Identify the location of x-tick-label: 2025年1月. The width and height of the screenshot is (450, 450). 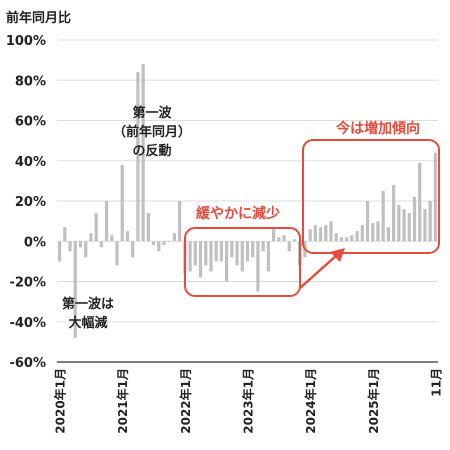
(373, 401).